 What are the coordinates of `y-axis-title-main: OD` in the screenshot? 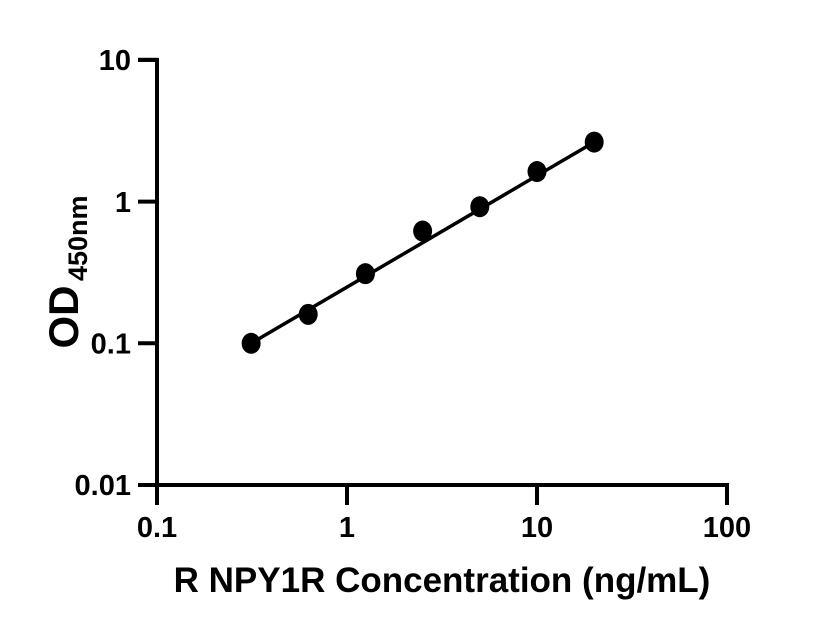 It's located at (63, 317).